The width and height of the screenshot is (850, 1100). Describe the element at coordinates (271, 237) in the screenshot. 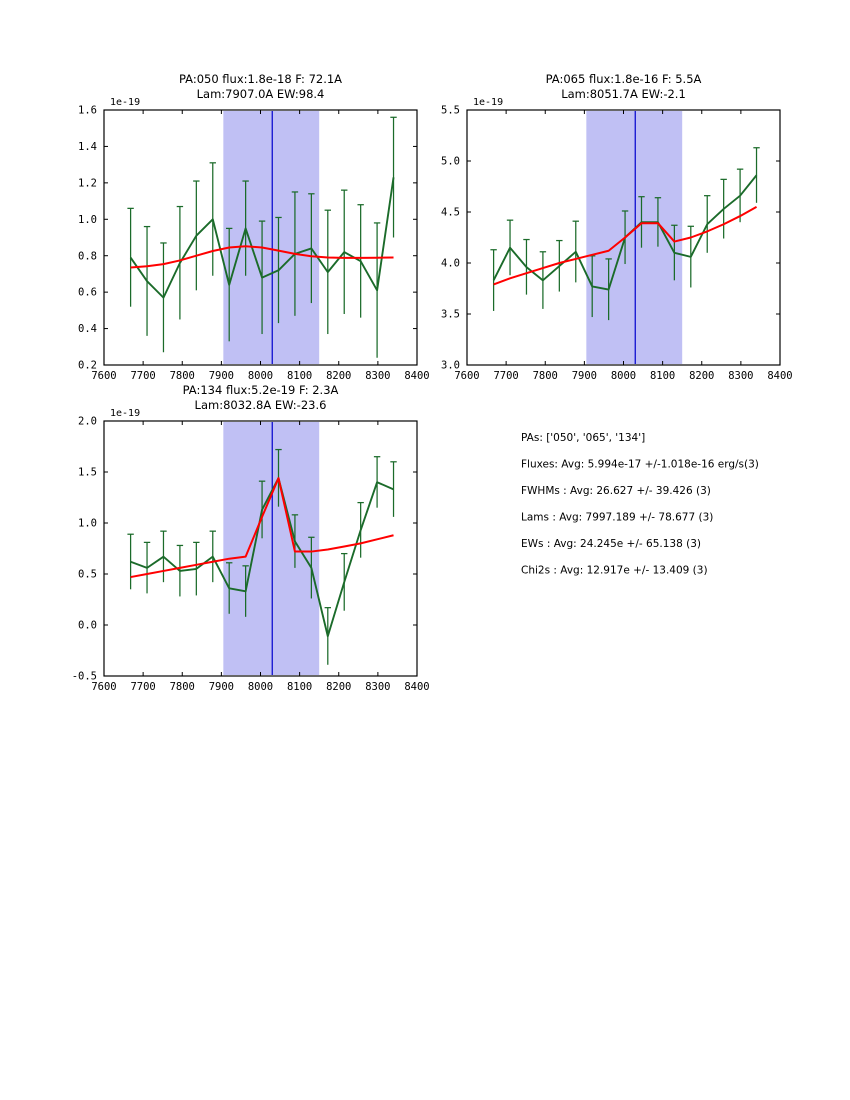

I see `wavelength-band-pa050` at that location.